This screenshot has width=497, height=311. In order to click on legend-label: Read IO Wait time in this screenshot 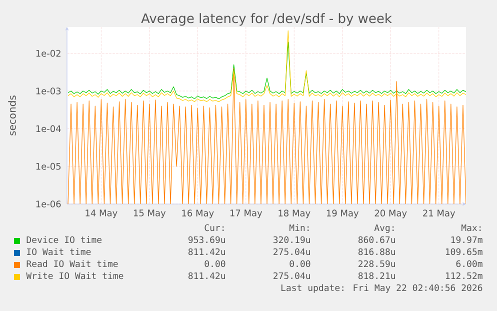, I will do `click(72, 264)`.